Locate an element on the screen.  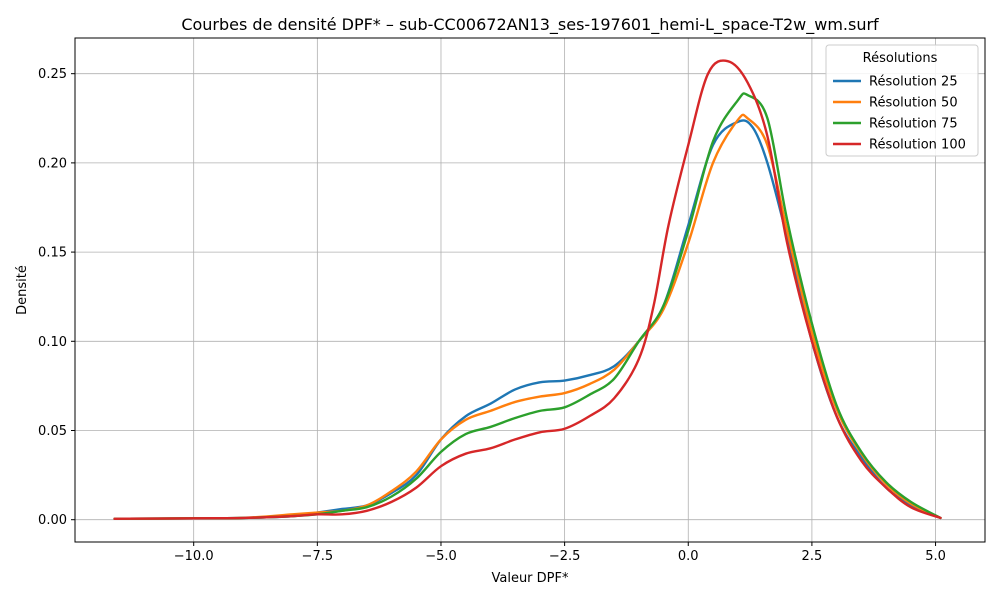
y-tick-label: 0.00 is located at coordinates (52, 520).